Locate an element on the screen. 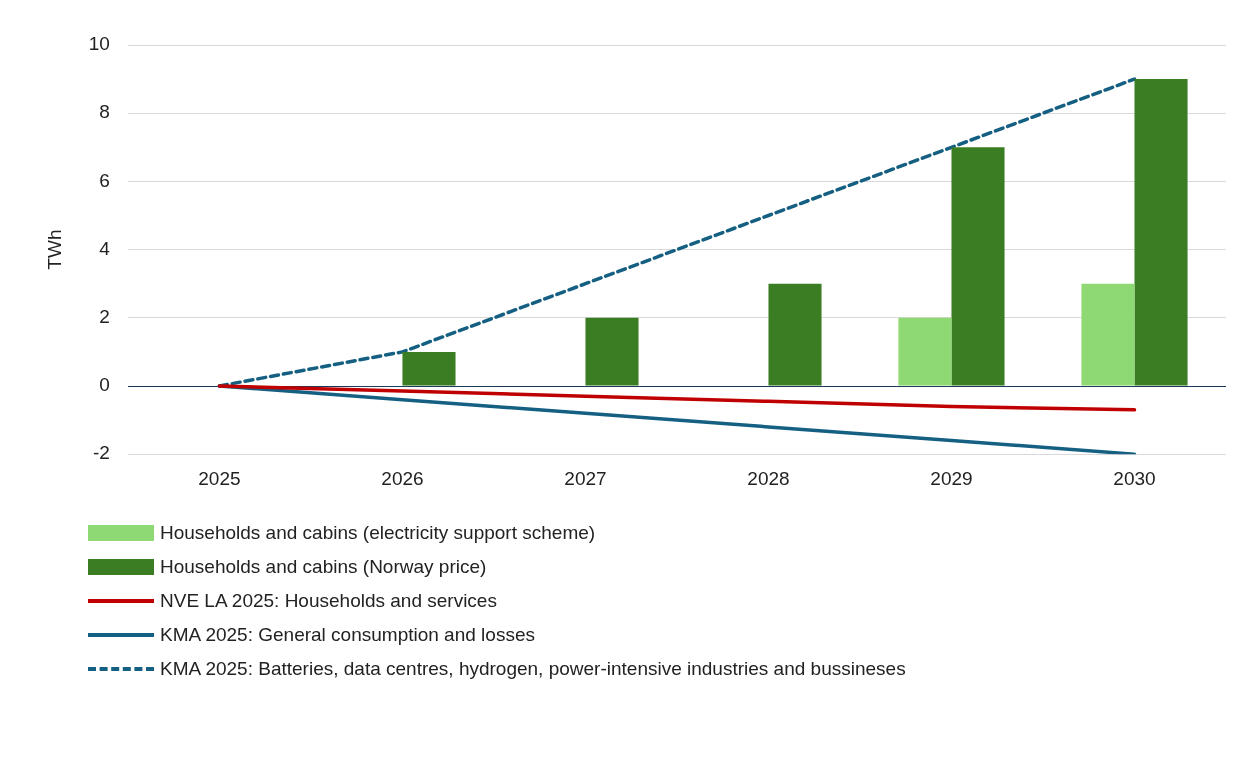 The width and height of the screenshot is (1241, 762). x-tick-label: 2028 is located at coordinates (768, 478).